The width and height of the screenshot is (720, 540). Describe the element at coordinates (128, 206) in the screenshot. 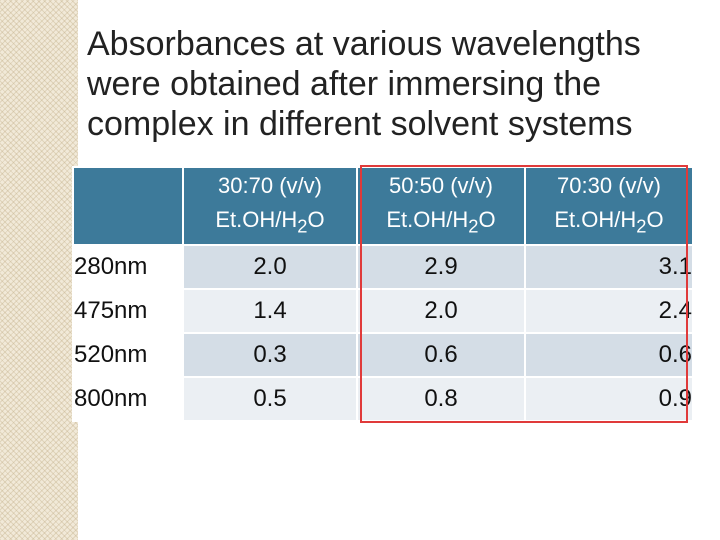

I see `table-corner-cell` at that location.